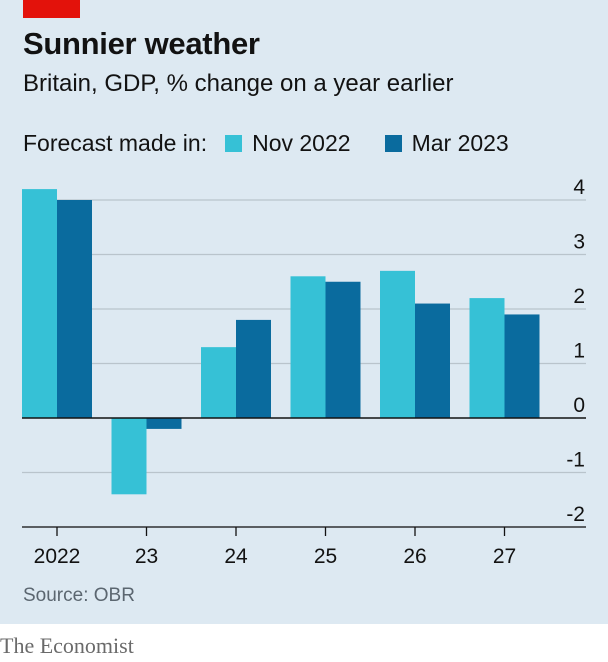  Describe the element at coordinates (393, 143) in the screenshot. I see `legend-swatch-mar` at that location.